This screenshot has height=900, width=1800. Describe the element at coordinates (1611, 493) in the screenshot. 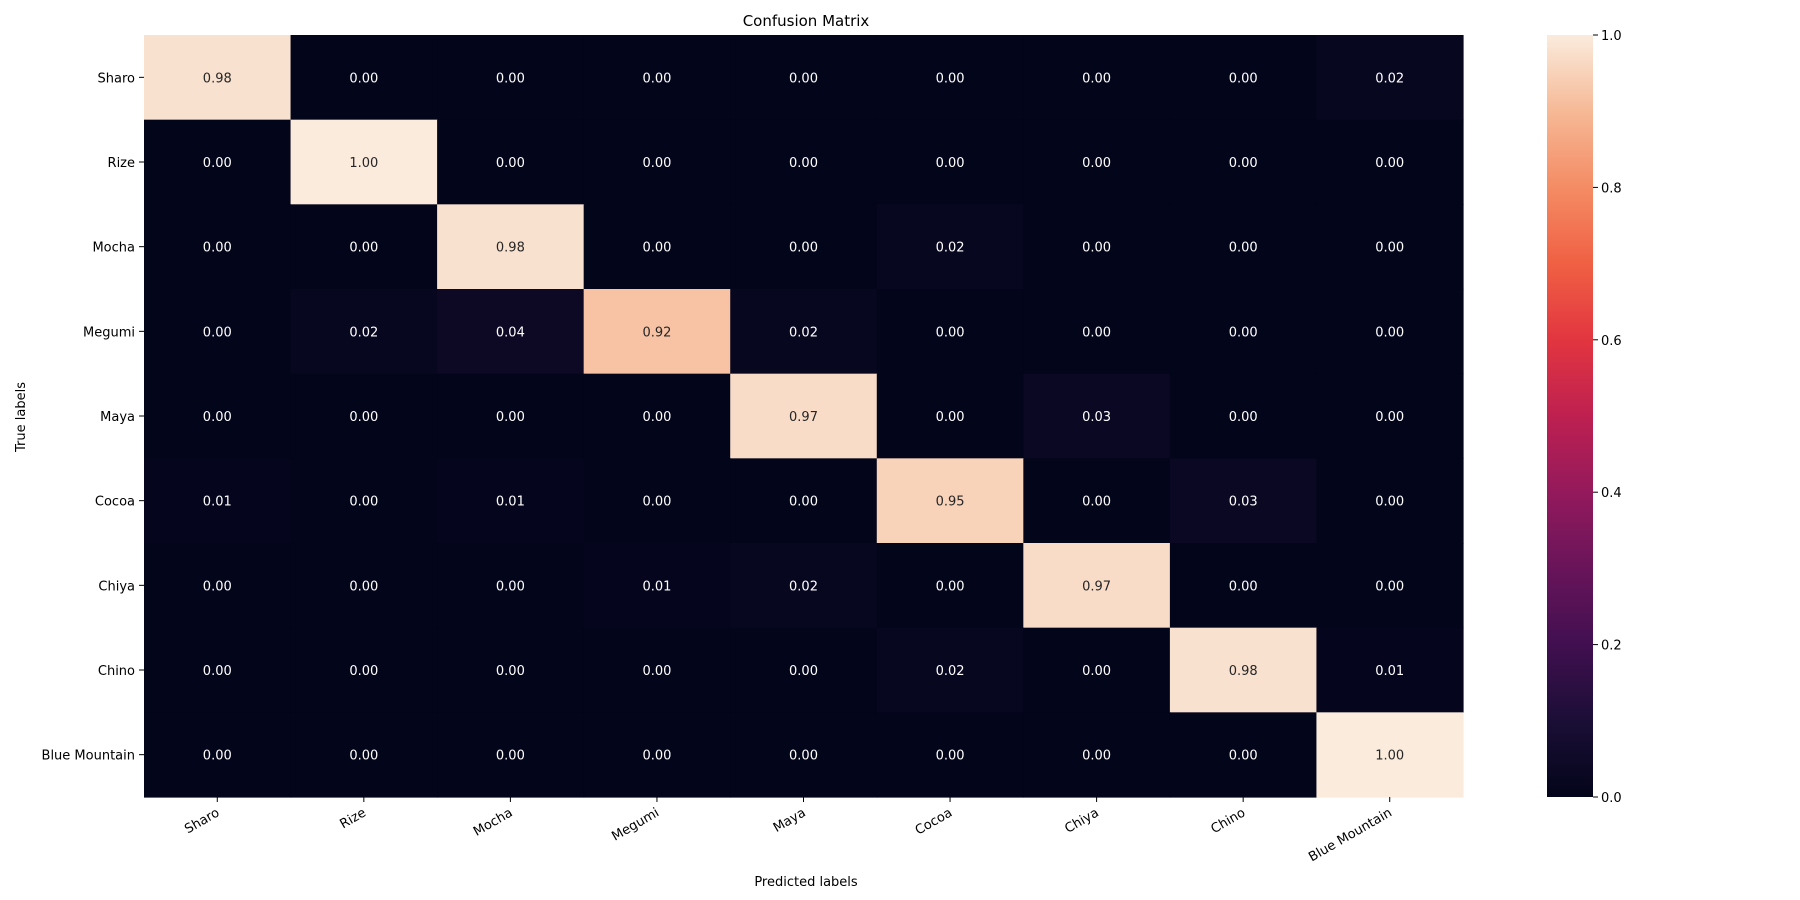

I see `colorbar-tick-label: 0.4` at that location.